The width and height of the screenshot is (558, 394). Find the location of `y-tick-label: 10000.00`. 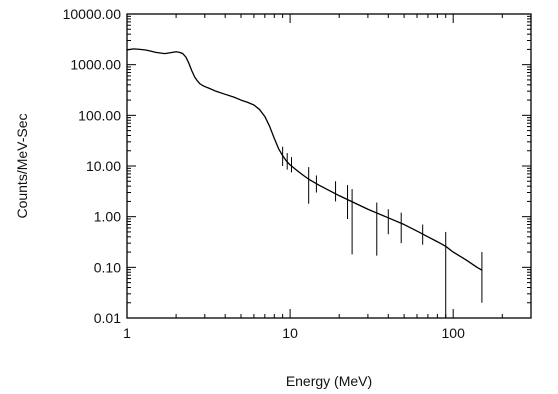

y-tick-label: 10000.00 is located at coordinates (92, 14).